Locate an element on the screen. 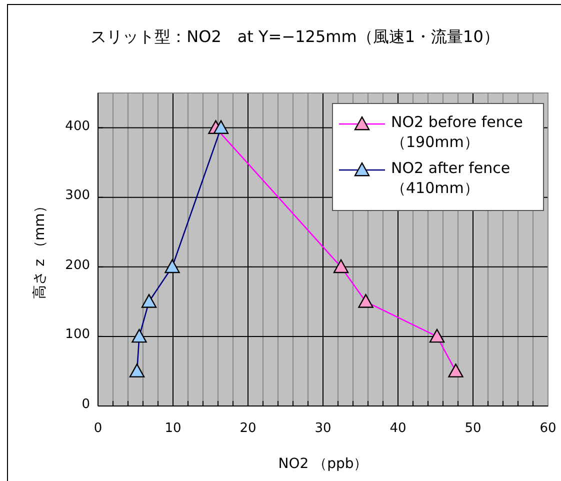 Image resolution: width=561 pixels, height=481 pixels. x-tick-label: 0 is located at coordinates (98, 428).